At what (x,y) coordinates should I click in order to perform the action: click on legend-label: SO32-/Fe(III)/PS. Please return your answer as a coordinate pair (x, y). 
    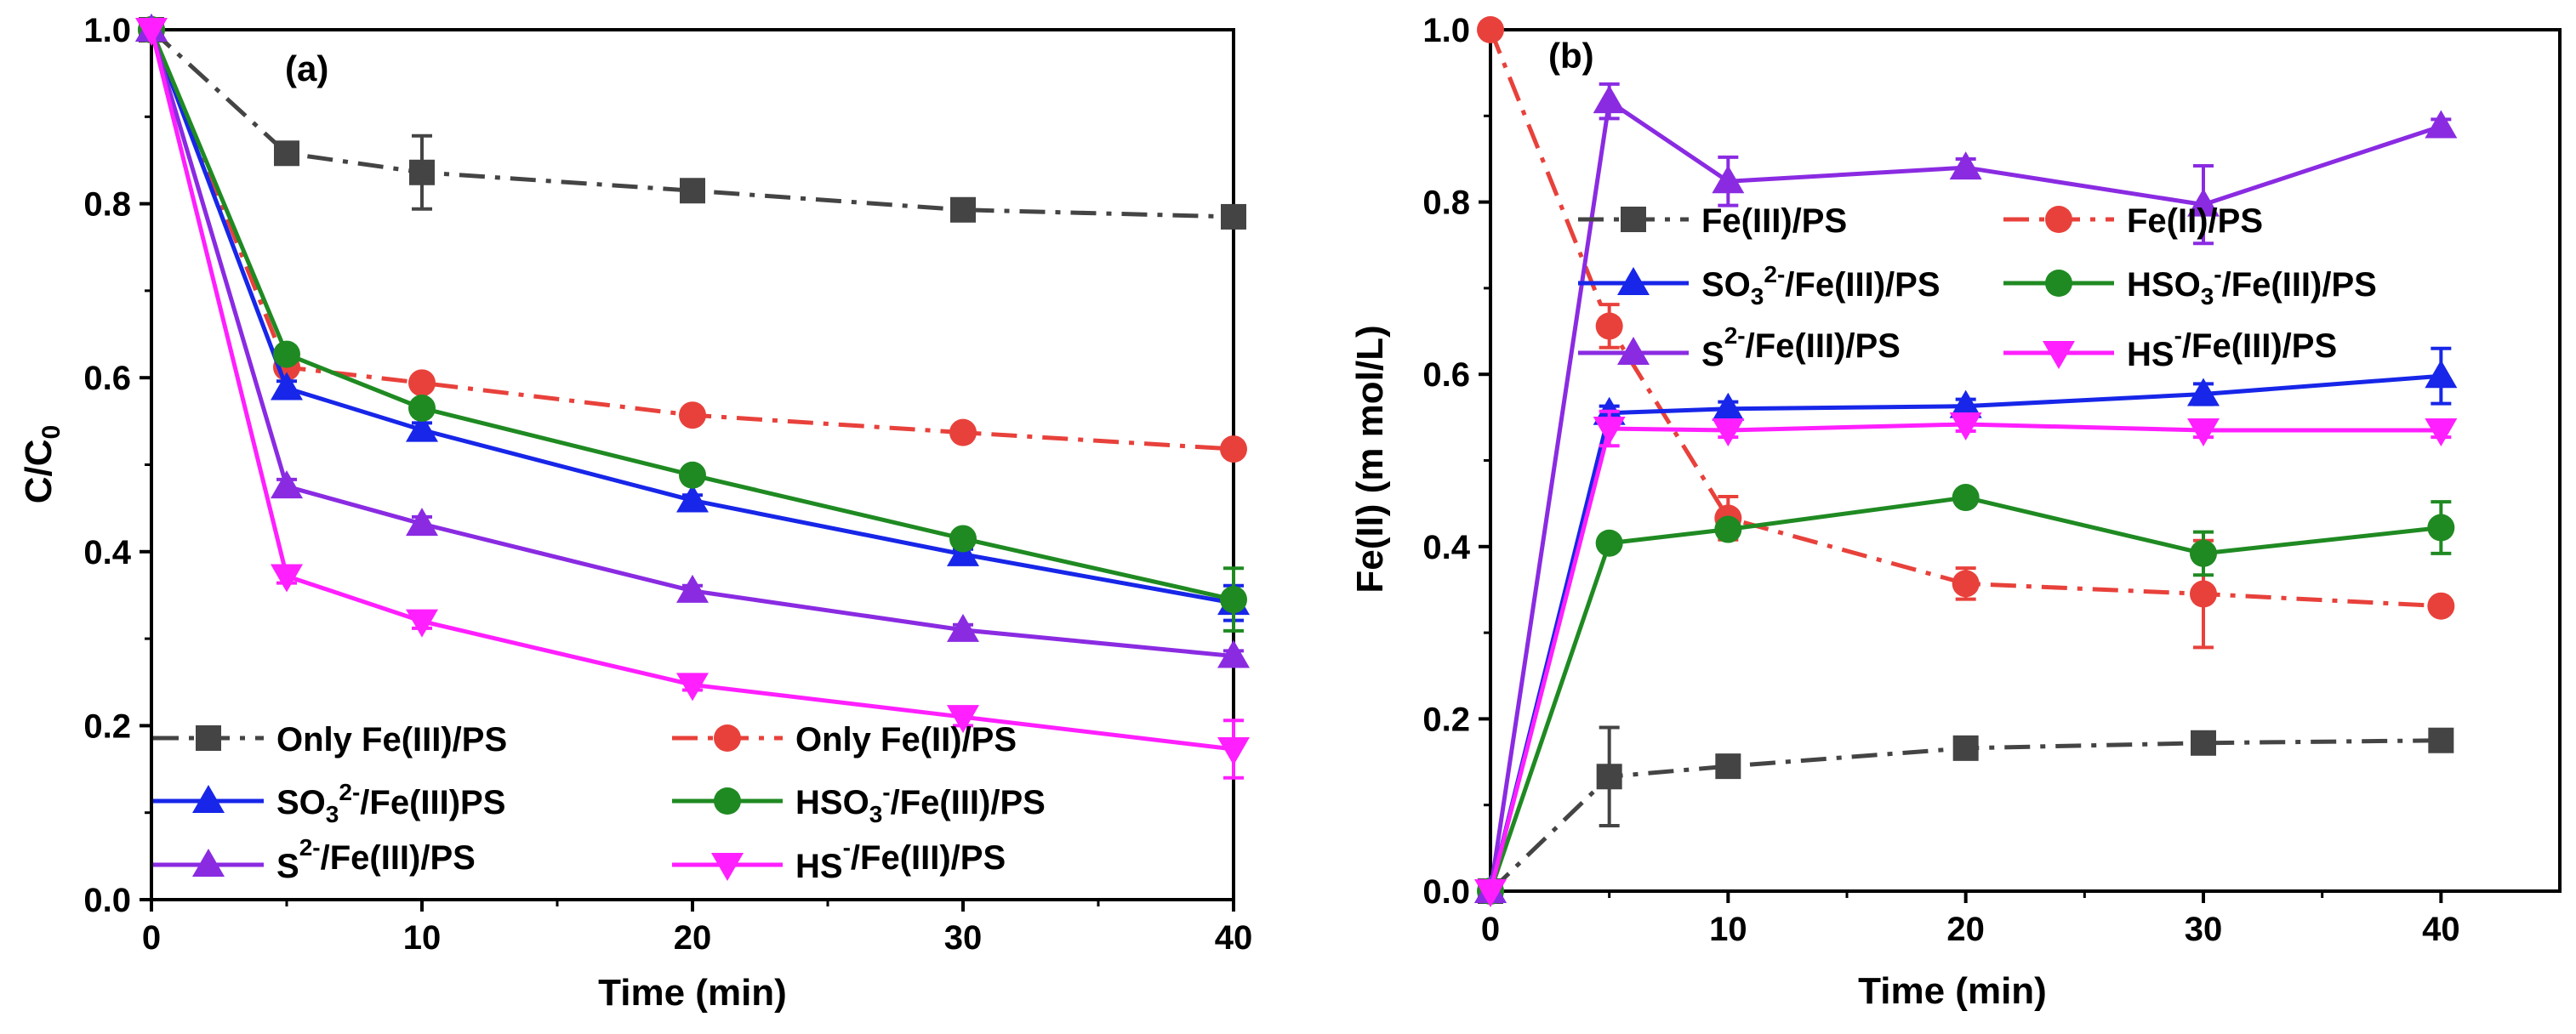
    Looking at the image, I should click on (1821, 285).